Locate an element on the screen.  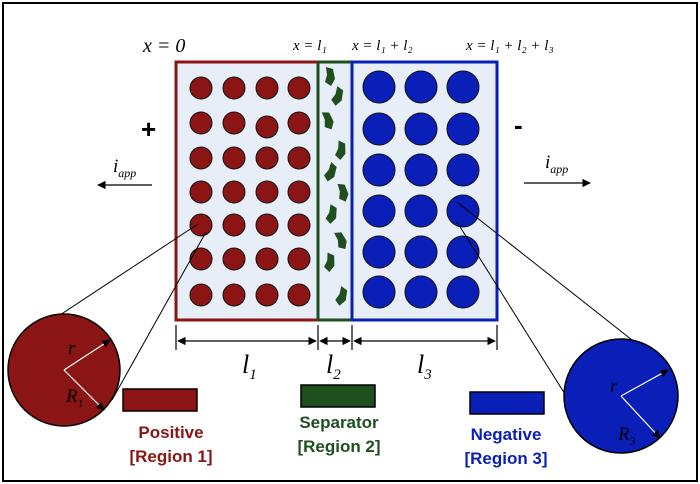
zoom-line-left-lower is located at coordinates (159, 316).